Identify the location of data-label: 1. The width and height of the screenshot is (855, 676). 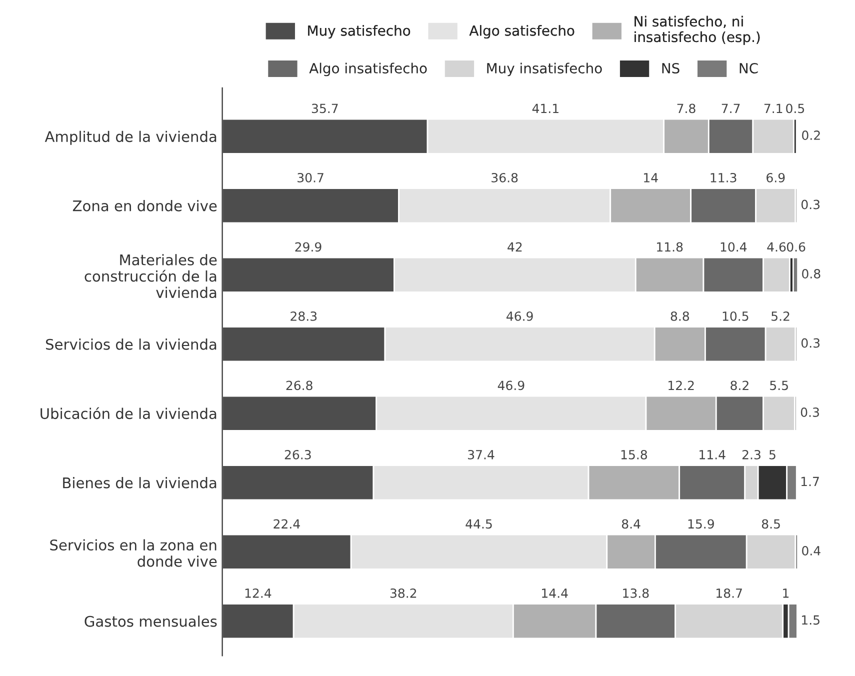
(786, 593).